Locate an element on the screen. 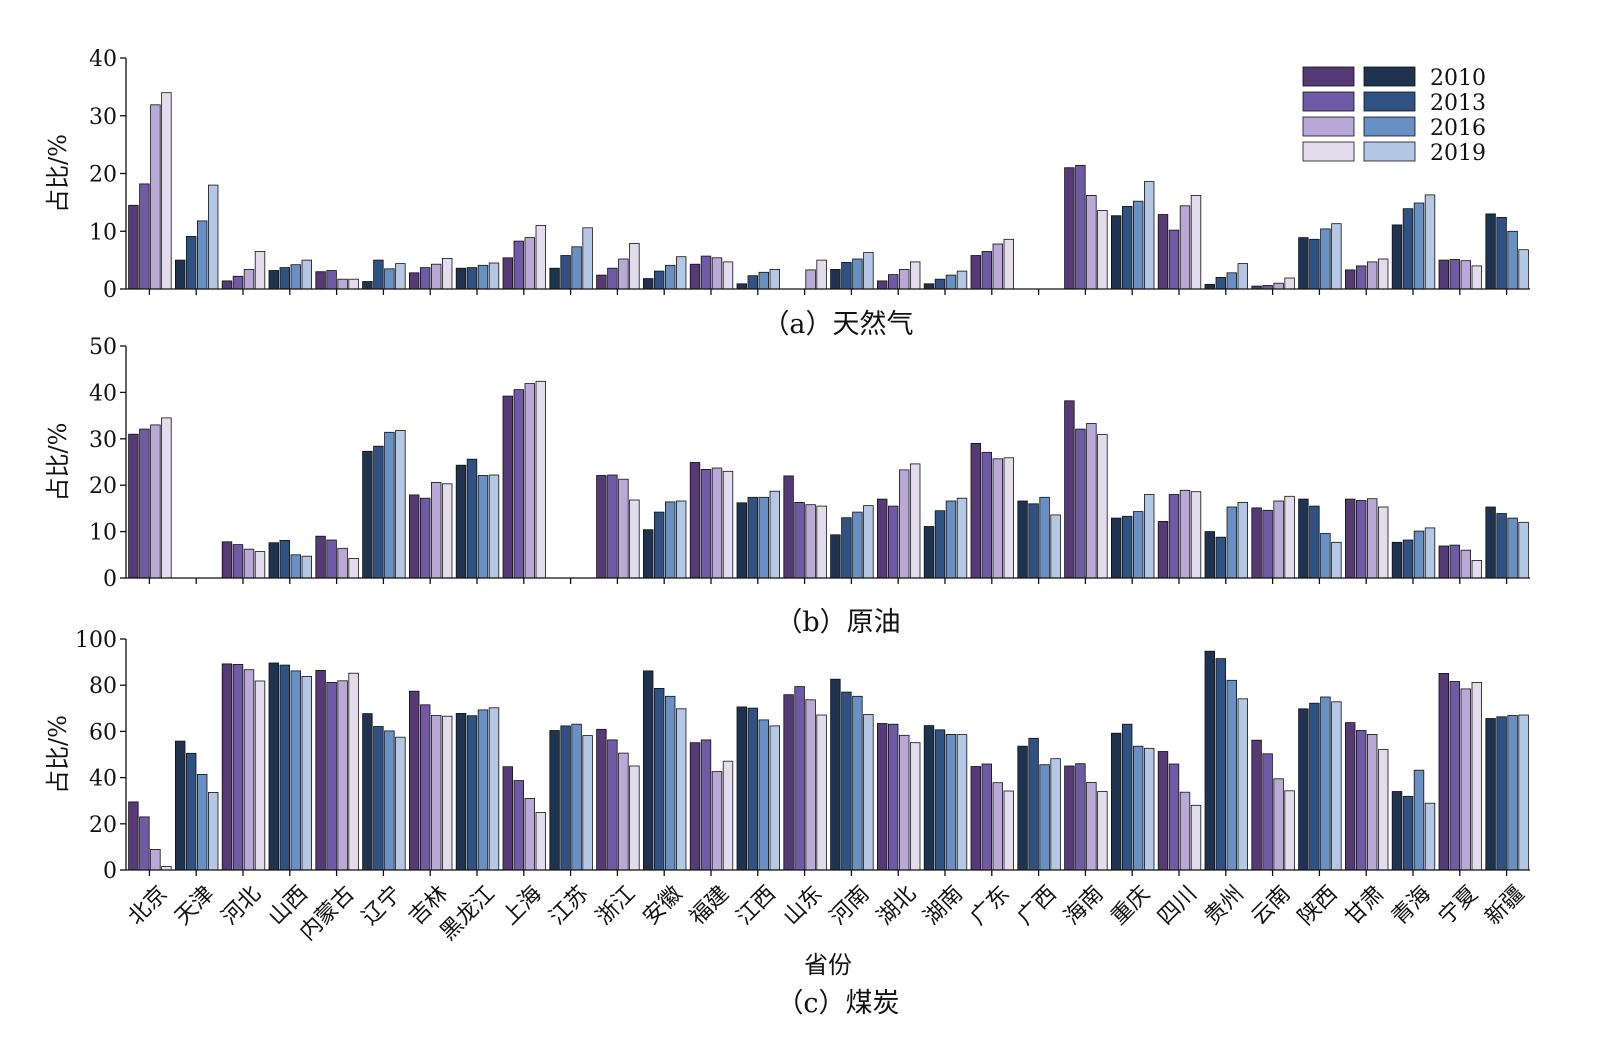 This screenshot has width=1611, height=1064. x-tick-label: 天津 is located at coordinates (194, 905).